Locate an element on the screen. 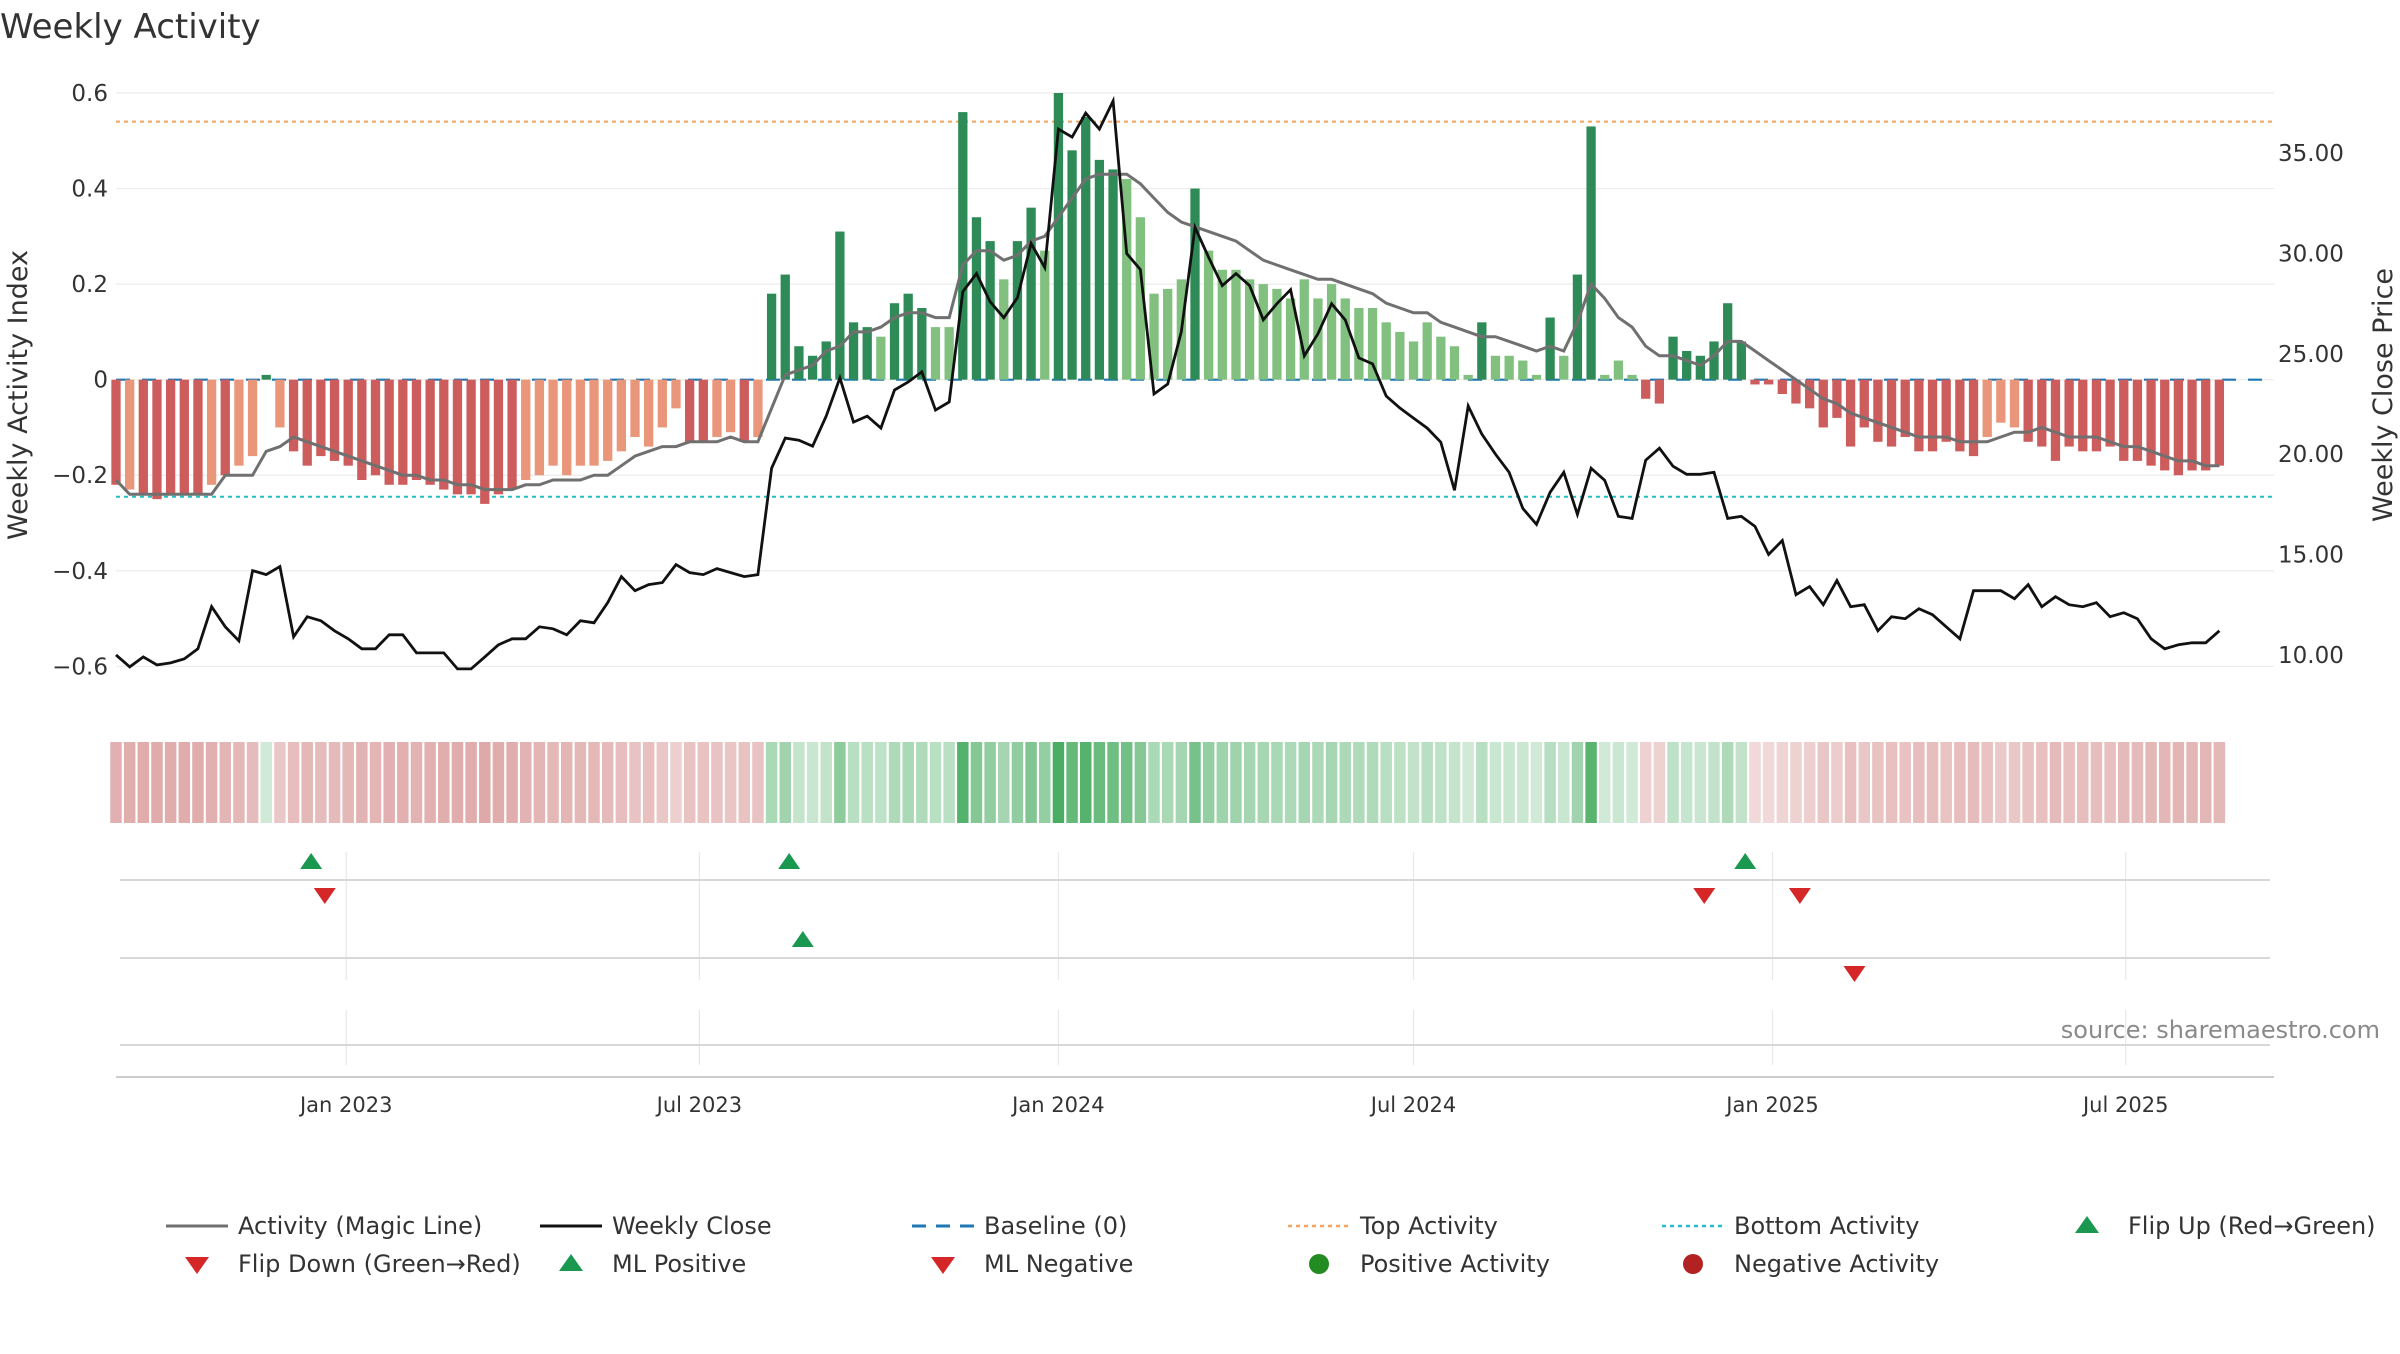 This screenshot has width=2400, height=1354. y2-tick-label: 20.00 is located at coordinates (2311, 455).